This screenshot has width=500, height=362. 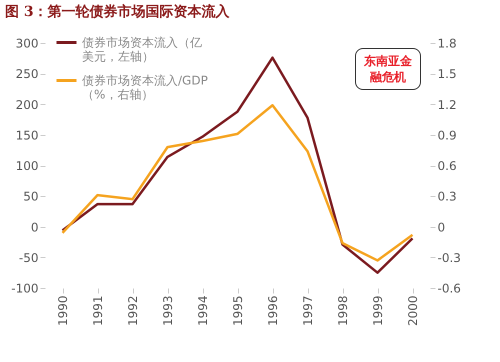 What do you see at coordinates (168, 311) in the screenshot?
I see `x-tick-label: 1993` at bounding box center [168, 311].